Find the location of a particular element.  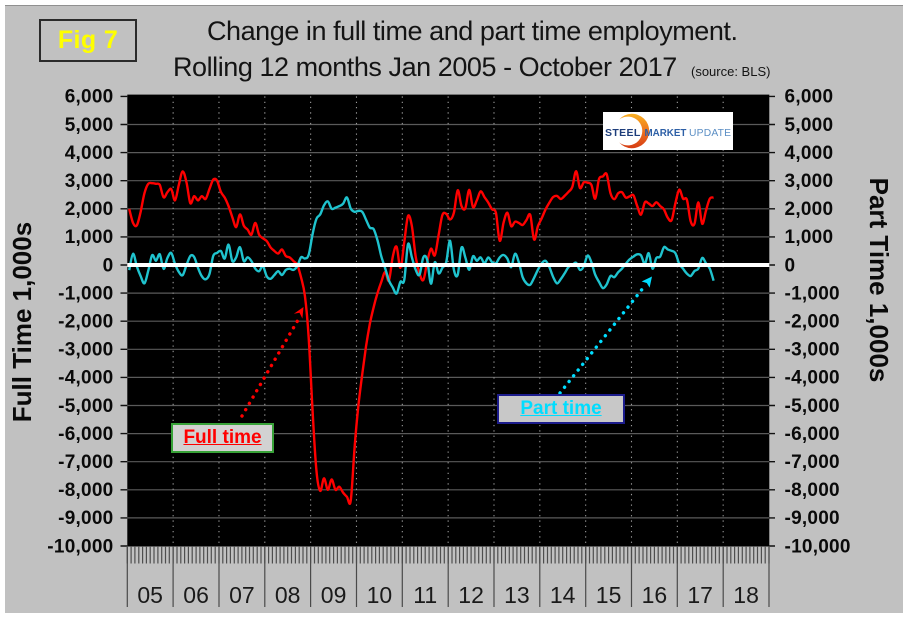

svg-text: 07 is located at coordinates (242, 595).